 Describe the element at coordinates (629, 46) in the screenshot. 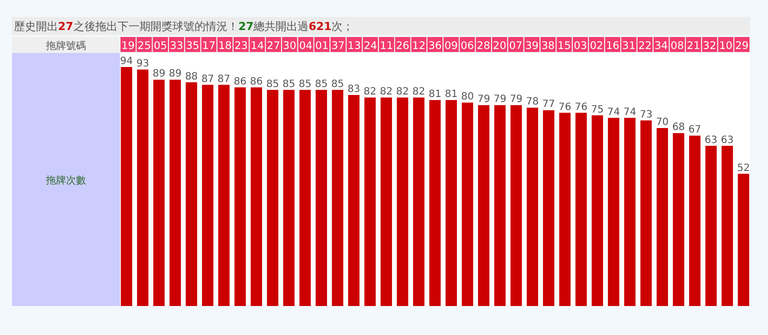

I see `x-tick-label: 31` at that location.